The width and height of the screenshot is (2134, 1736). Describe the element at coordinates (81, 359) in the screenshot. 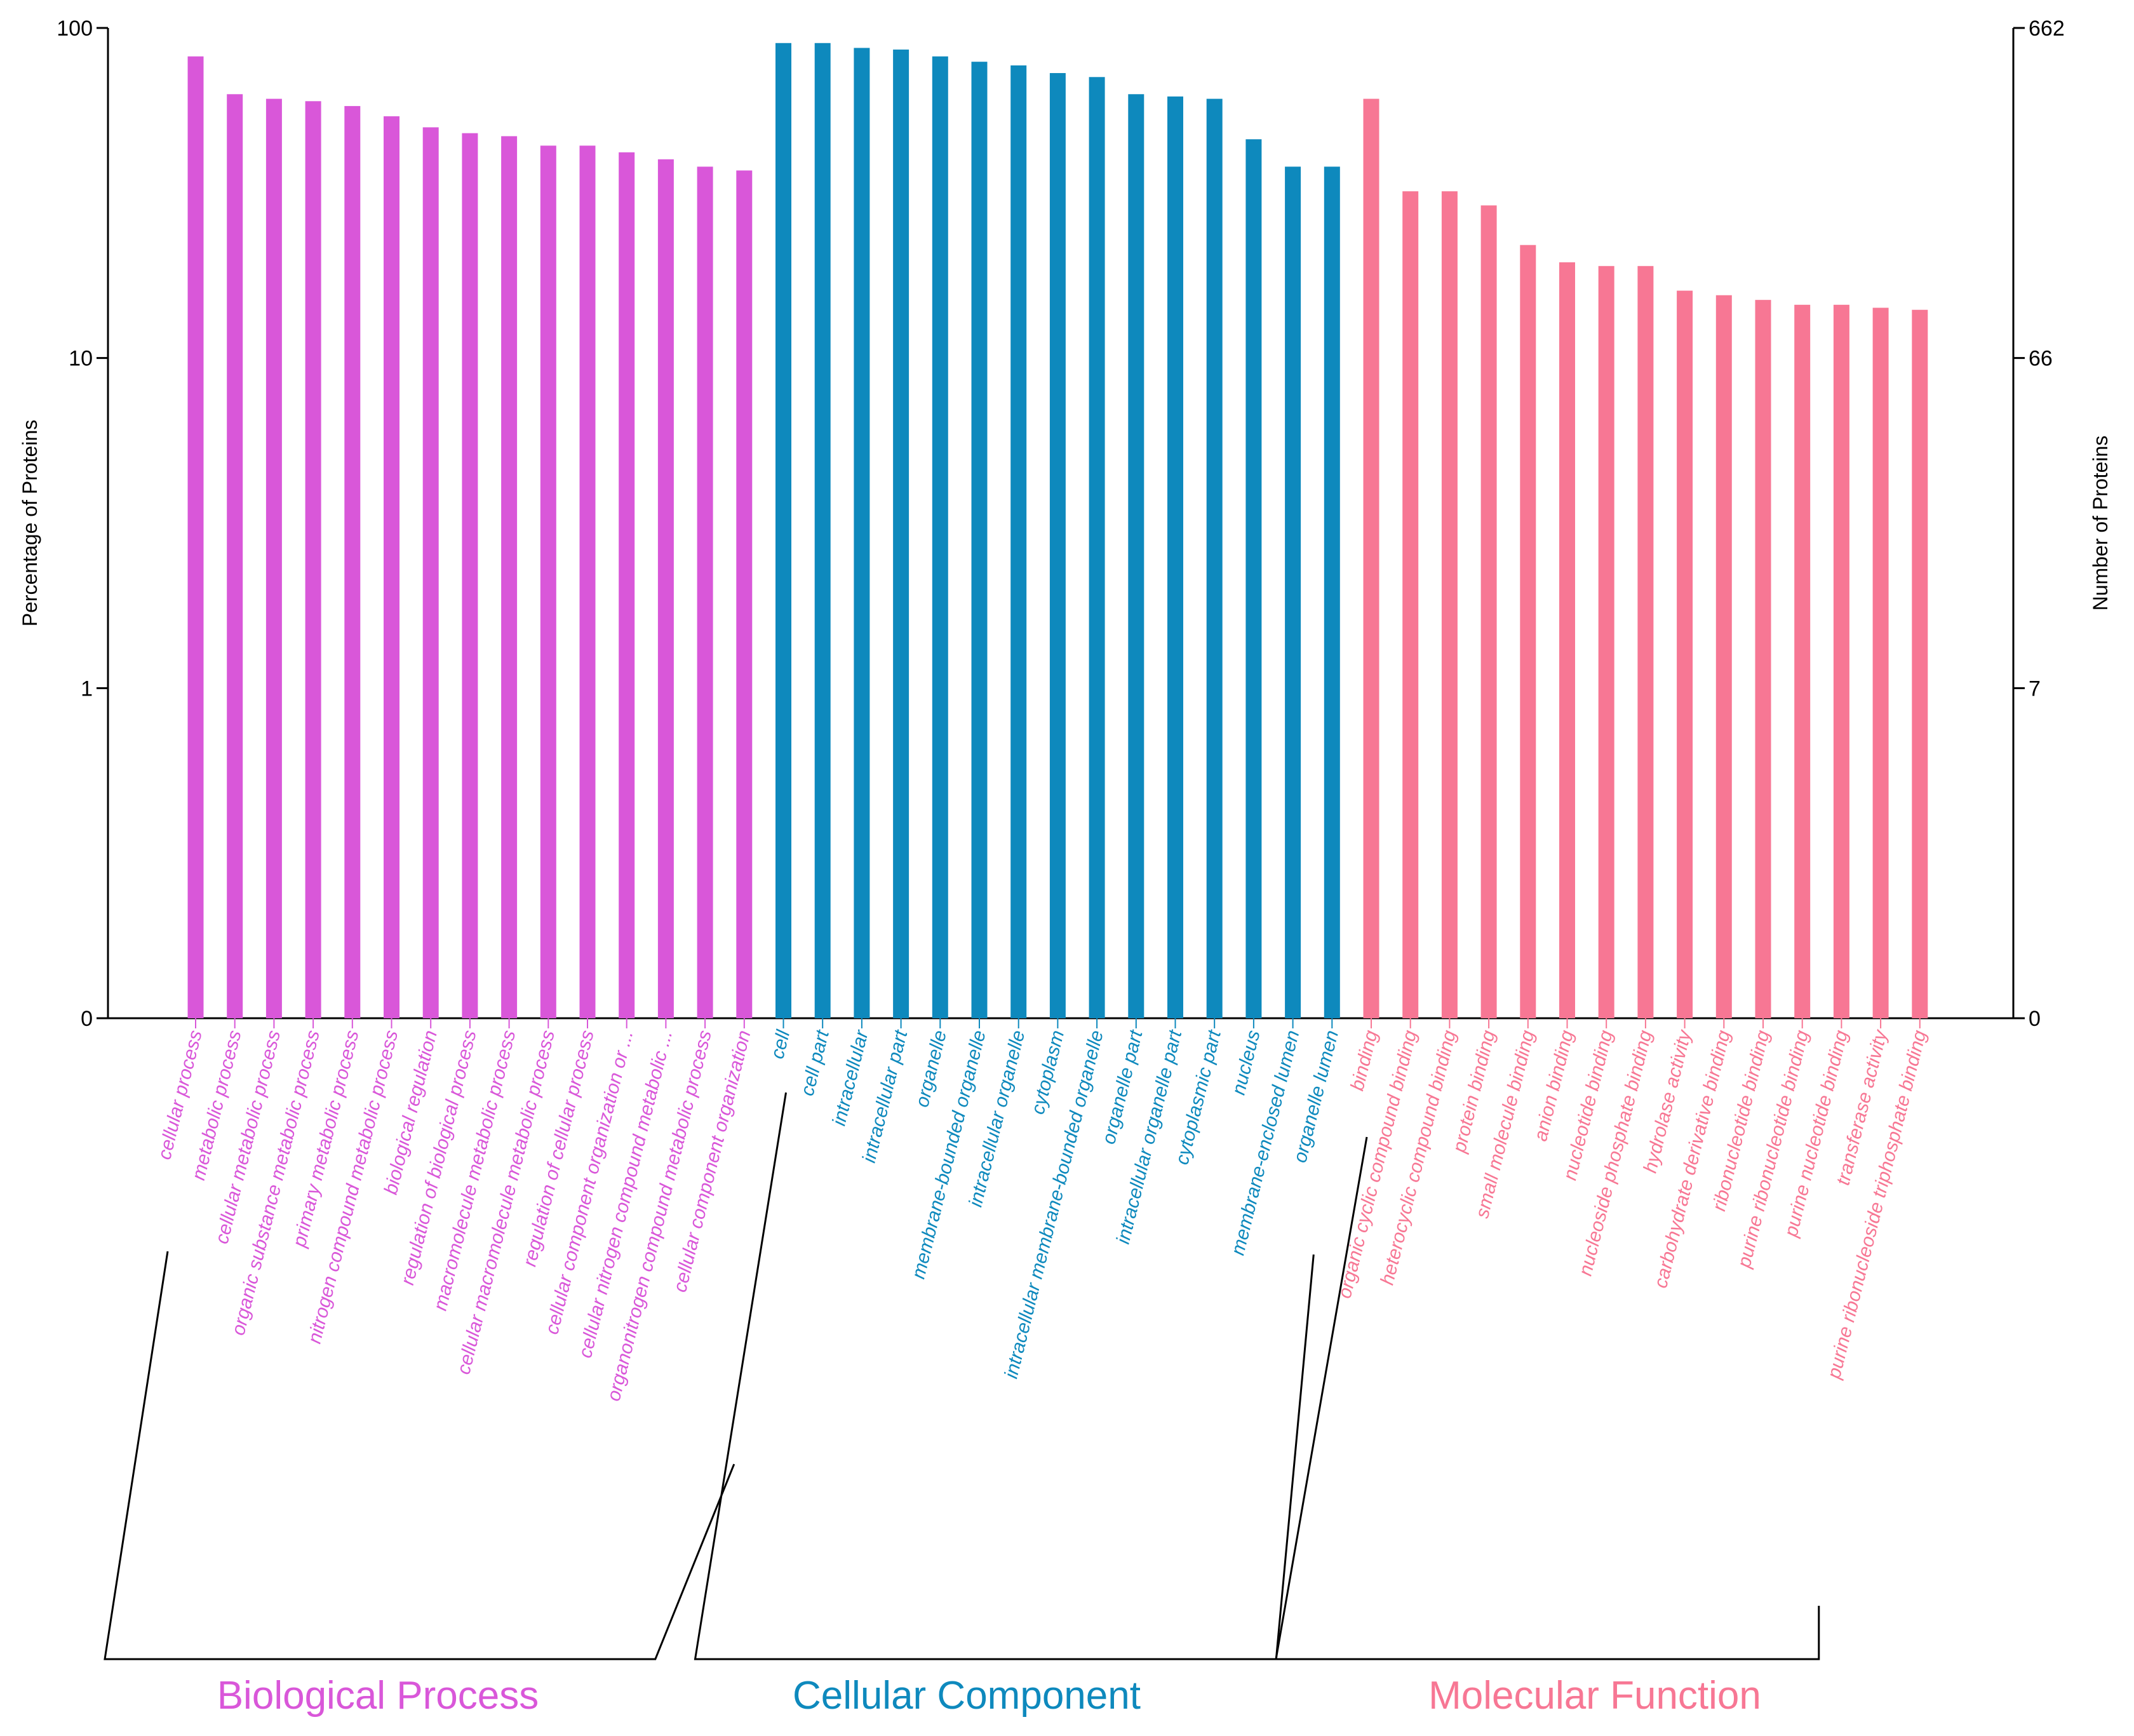

I see `left-tick-label: 10` at that location.